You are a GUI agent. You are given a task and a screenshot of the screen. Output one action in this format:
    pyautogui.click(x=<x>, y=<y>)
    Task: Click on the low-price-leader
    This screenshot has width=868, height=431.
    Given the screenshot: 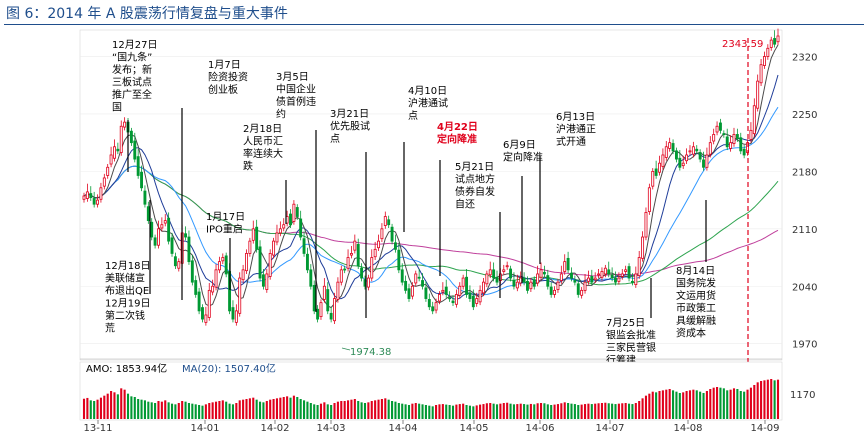 What is the action you would take?
    pyautogui.click(x=346, y=349)
    